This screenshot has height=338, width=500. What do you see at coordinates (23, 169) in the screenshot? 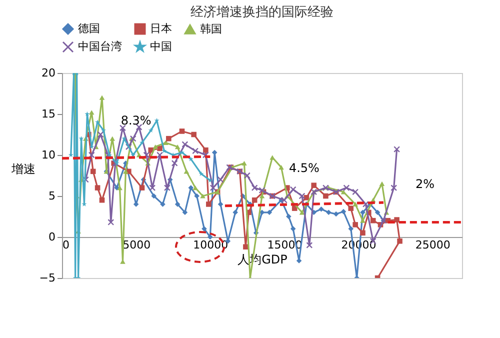
I see `y-axis-title: 增速` at bounding box center [23, 169].